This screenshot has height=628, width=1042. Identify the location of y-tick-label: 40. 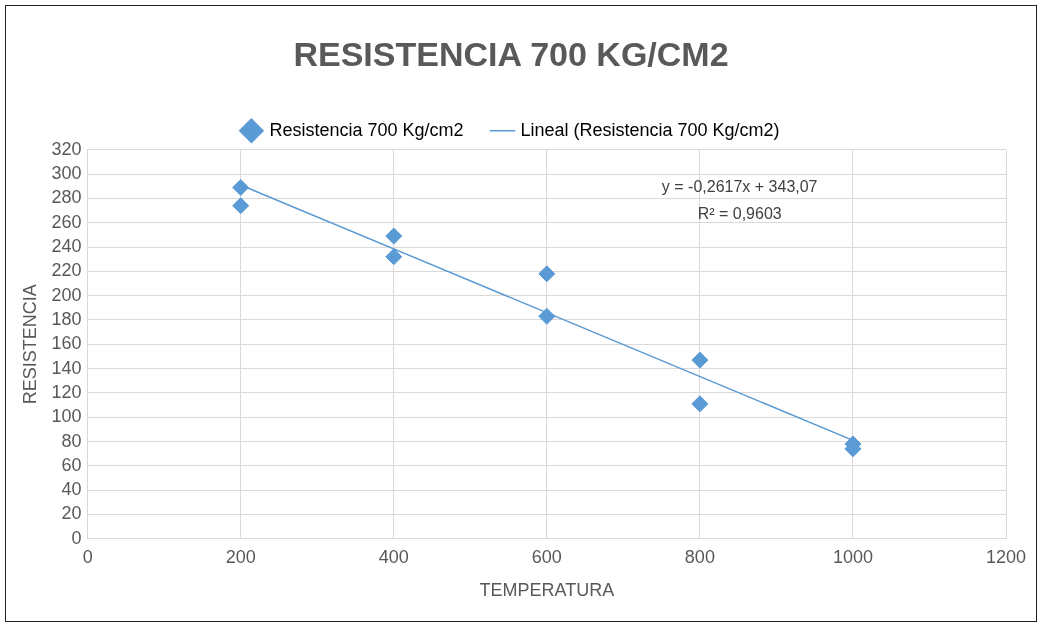
(71, 489).